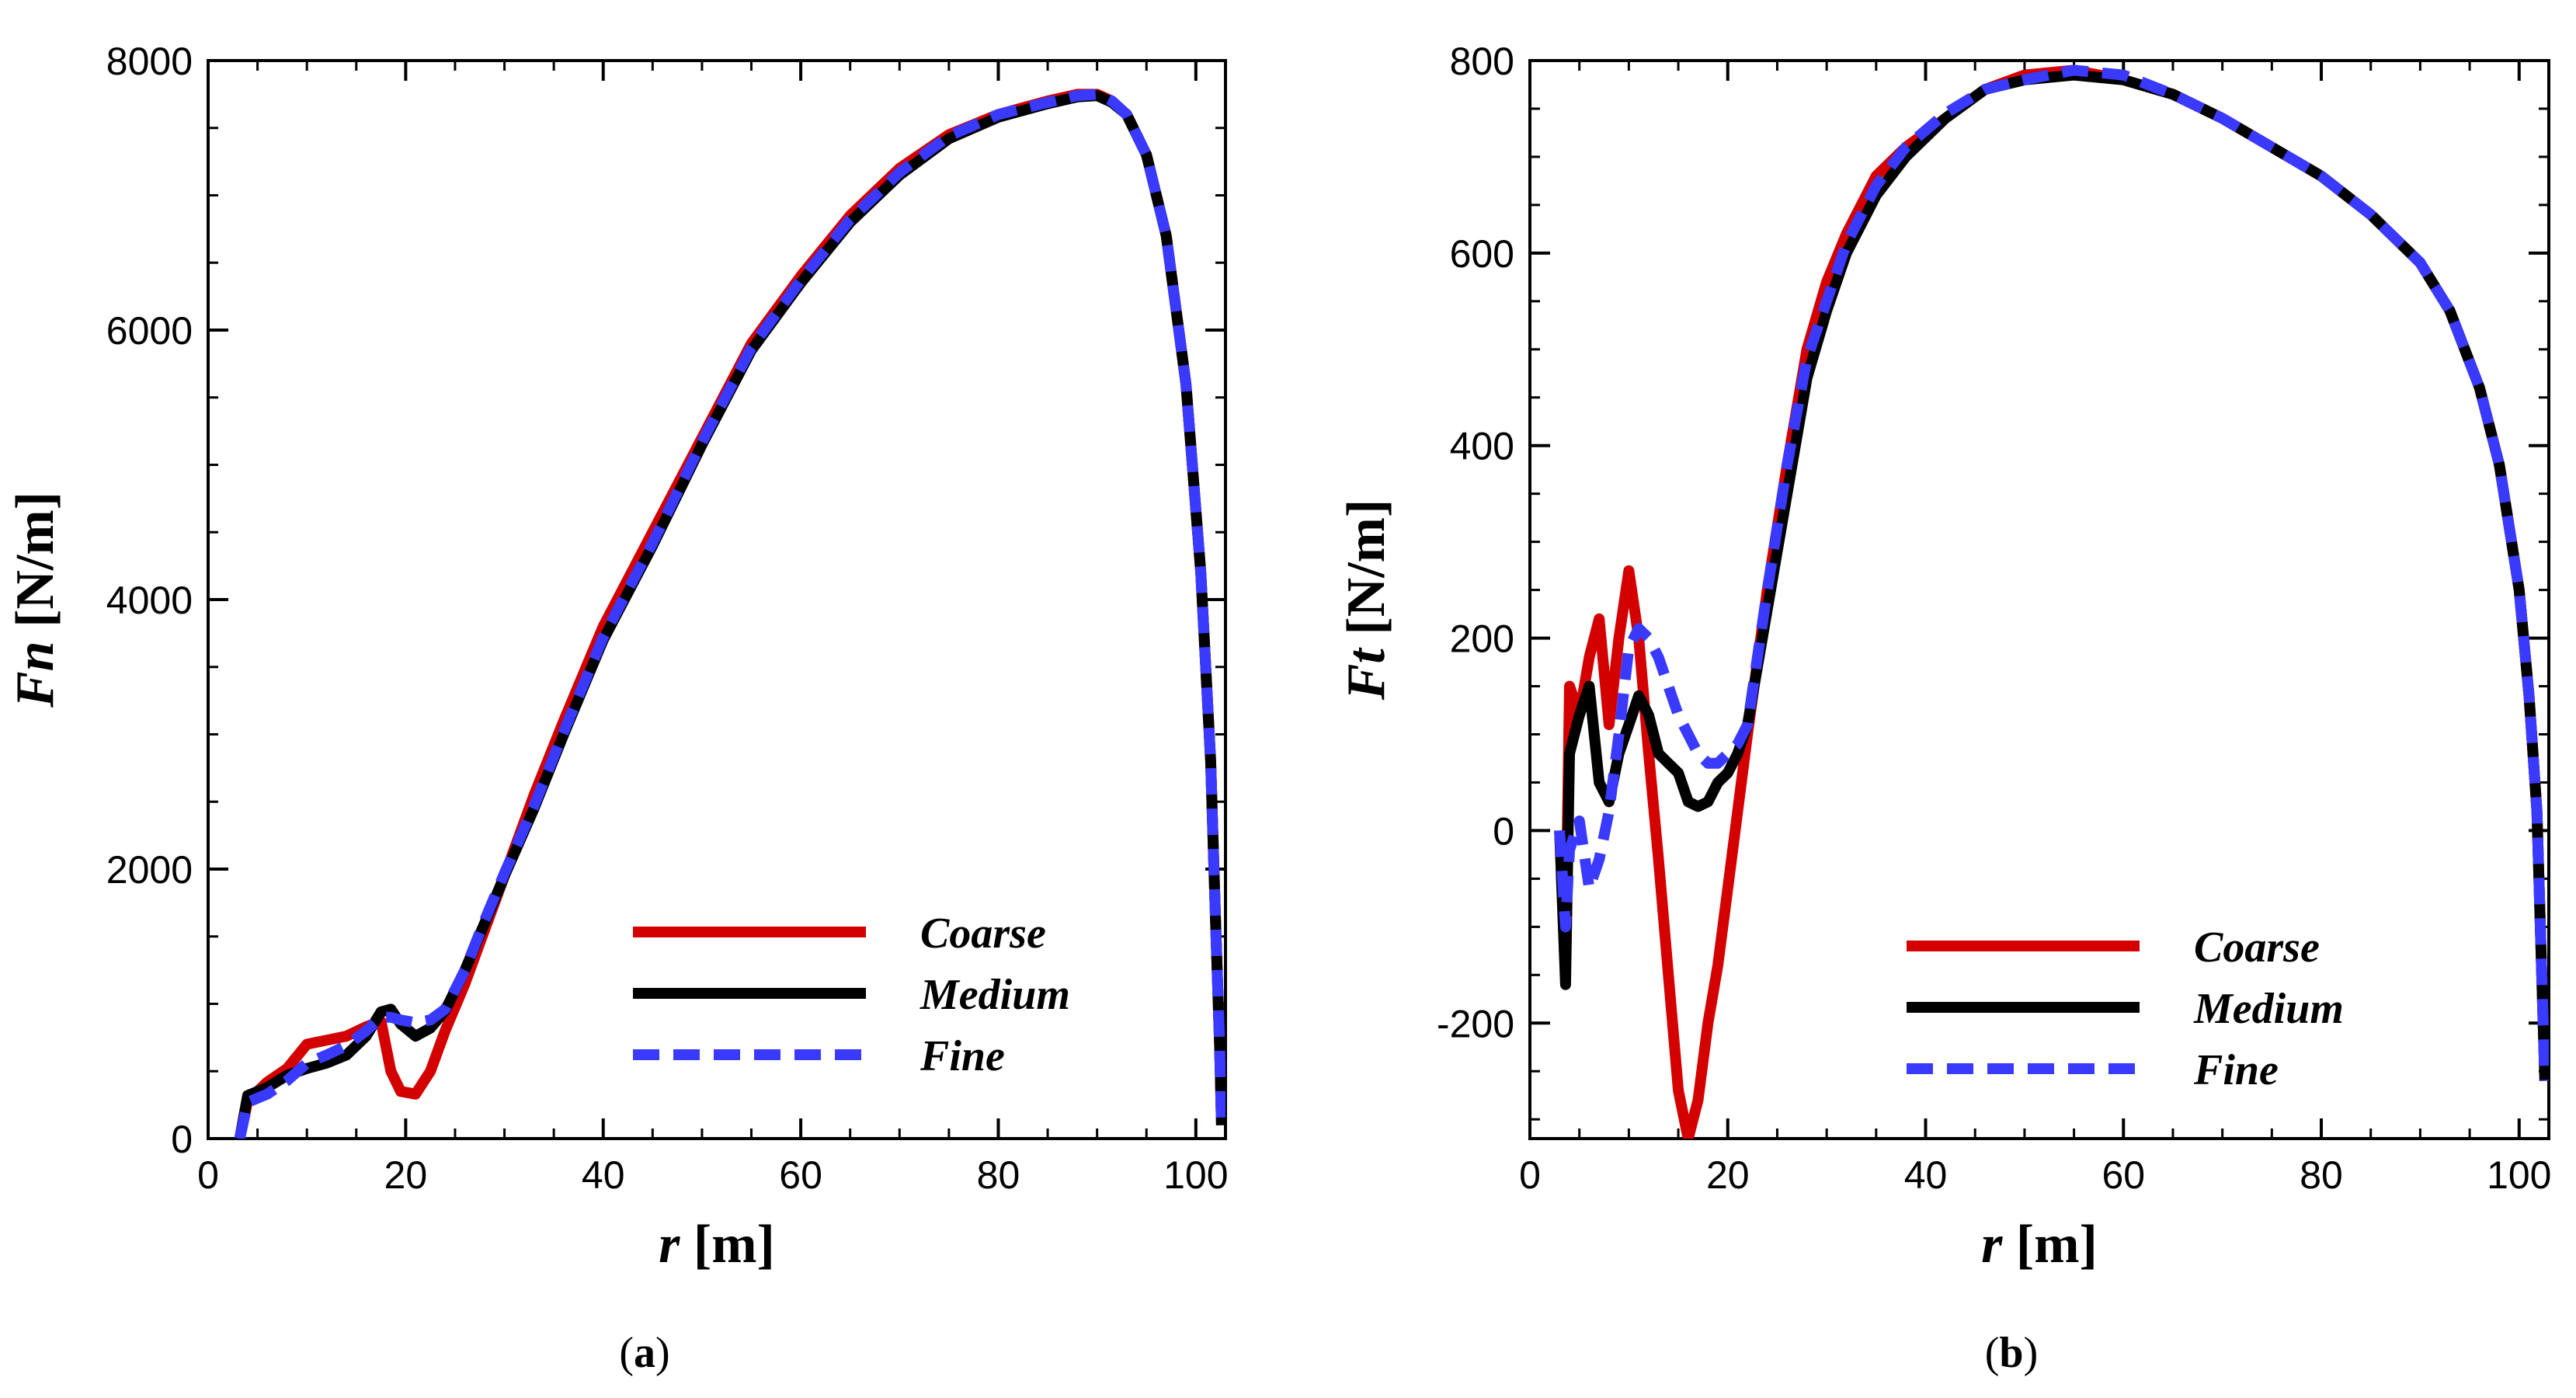 This screenshot has width=2576, height=1398. Describe the element at coordinates (149, 331) in the screenshot. I see `y-tick-label: 6000` at that location.